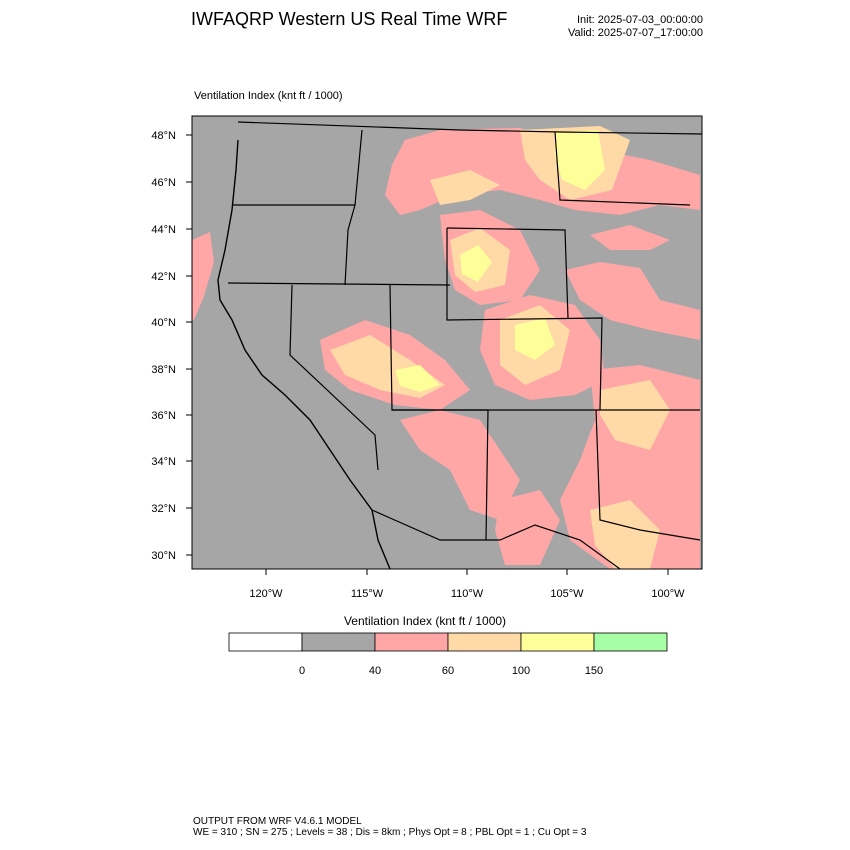 The height and width of the screenshot is (850, 850). Describe the element at coordinates (367, 594) in the screenshot. I see `lon-label: 115°W` at that location.